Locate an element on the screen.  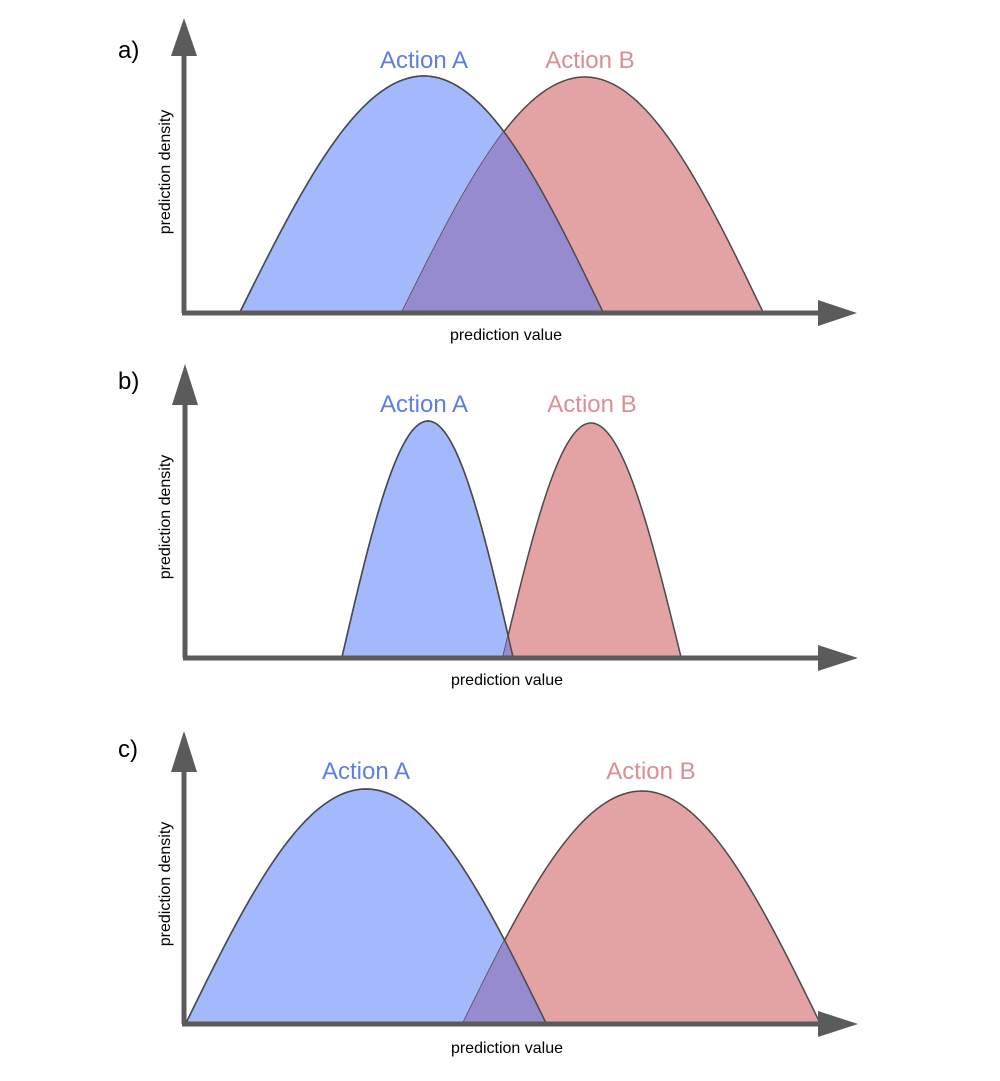
panel-letter: b) is located at coordinates (128, 381).